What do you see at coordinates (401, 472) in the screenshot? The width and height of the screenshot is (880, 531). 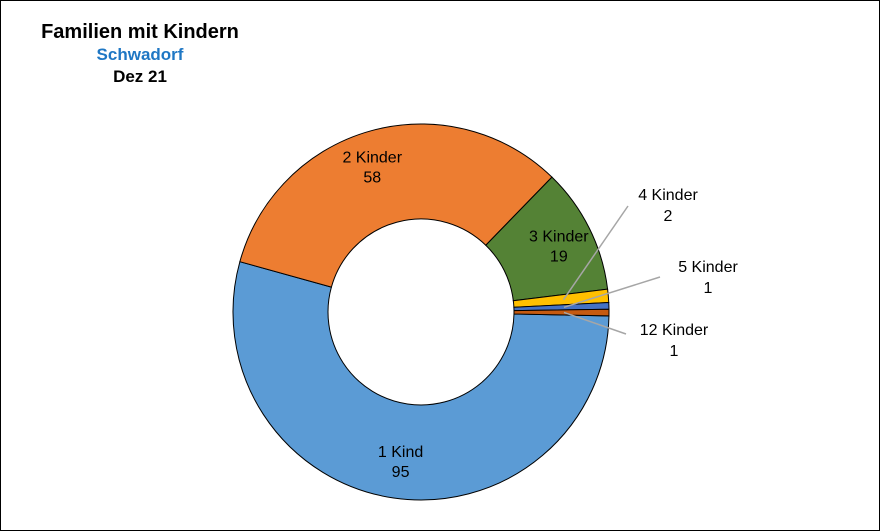 I see `slice-value-0: 95` at bounding box center [401, 472].